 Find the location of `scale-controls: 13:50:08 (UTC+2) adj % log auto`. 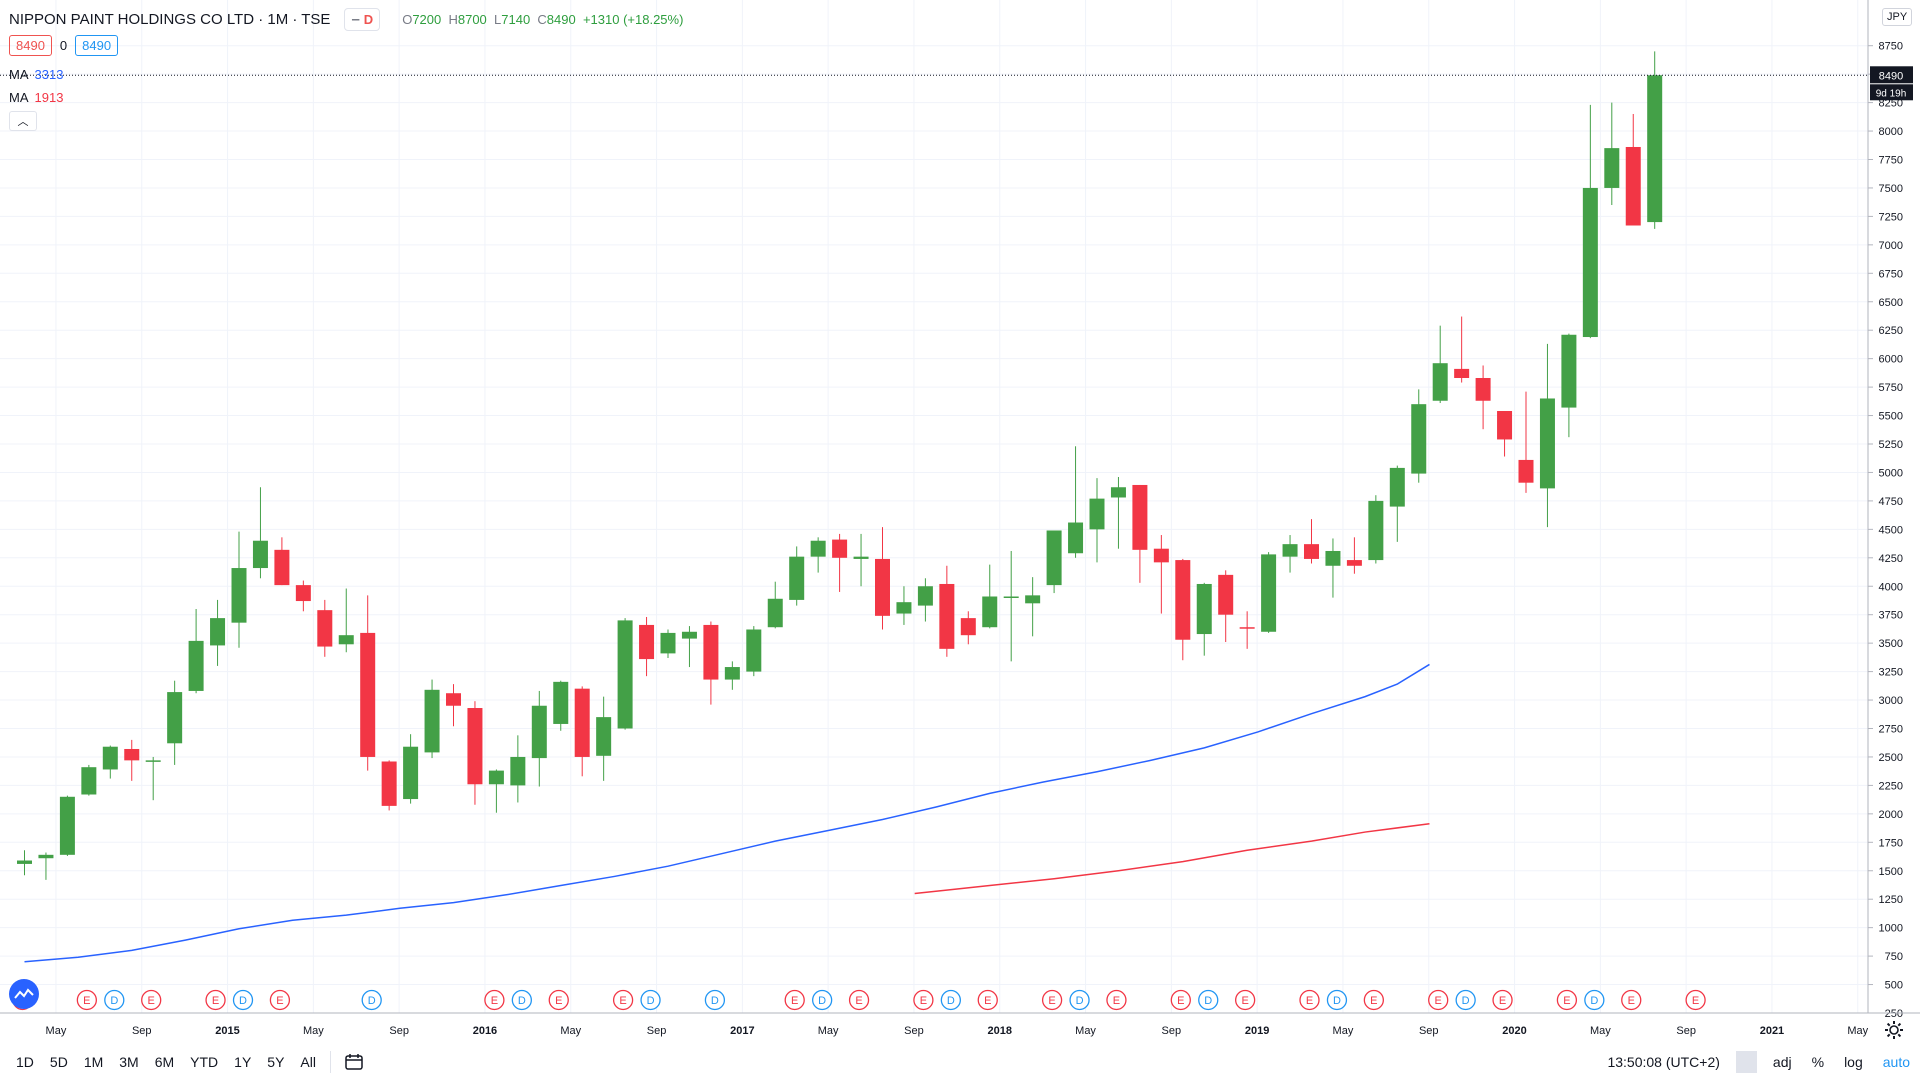

scale-controls: 13:50:08 (UTC+2) adj % log auto is located at coordinates (1758, 1061).